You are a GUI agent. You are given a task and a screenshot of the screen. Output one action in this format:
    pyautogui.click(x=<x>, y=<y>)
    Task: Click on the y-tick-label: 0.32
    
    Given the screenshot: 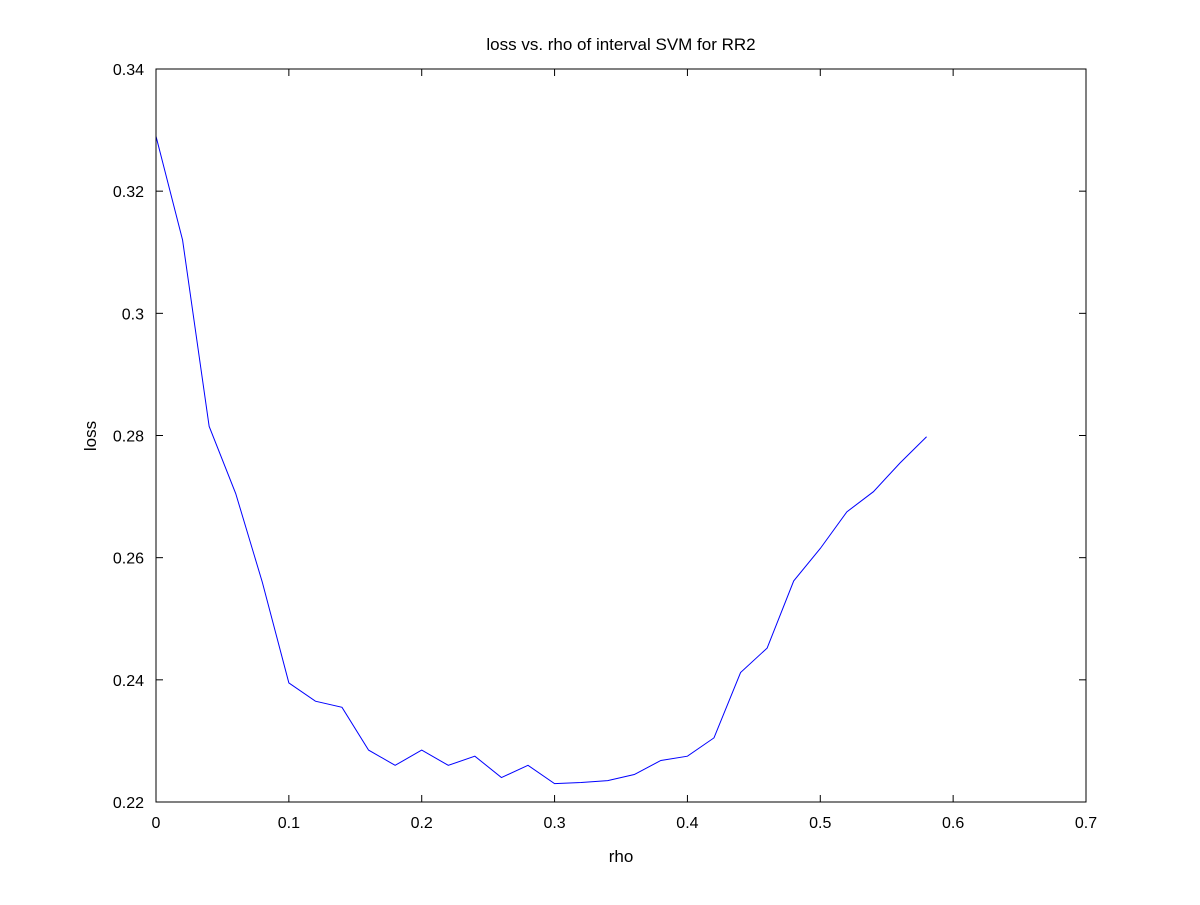 What is the action you would take?
    pyautogui.click(x=128, y=192)
    